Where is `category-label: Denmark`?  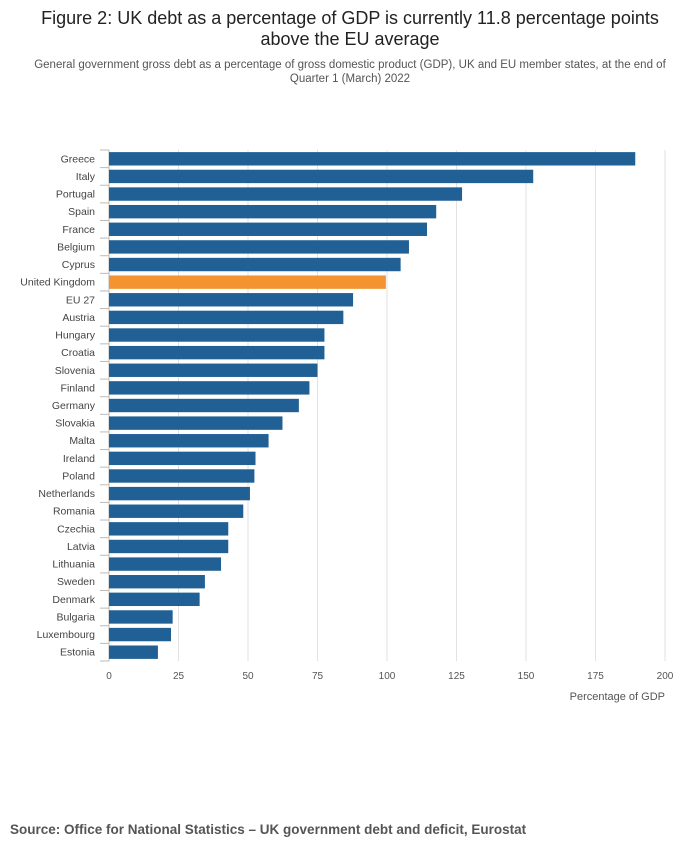
category-label: Denmark is located at coordinates (73, 600).